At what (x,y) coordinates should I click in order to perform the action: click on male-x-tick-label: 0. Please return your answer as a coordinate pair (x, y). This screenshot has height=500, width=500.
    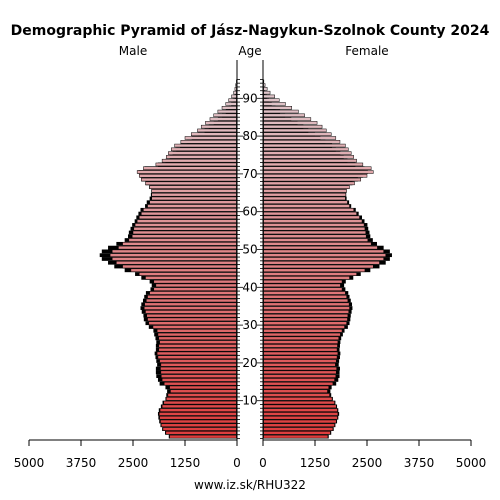
    Looking at the image, I should click on (237, 463).